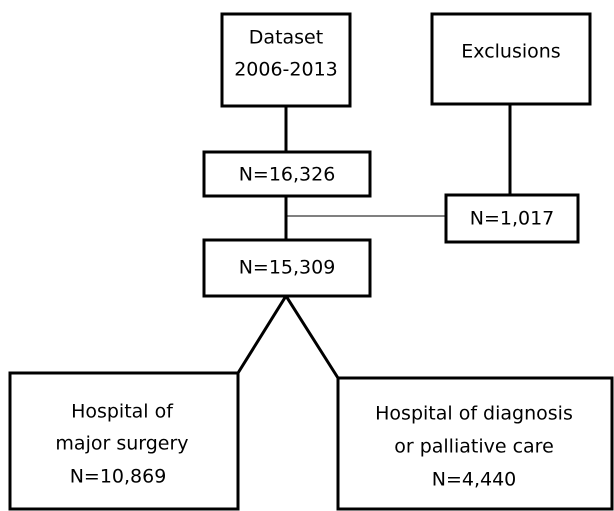 The height and width of the screenshot is (511, 614). I want to click on box-text: N=15,309, so click(287, 268).